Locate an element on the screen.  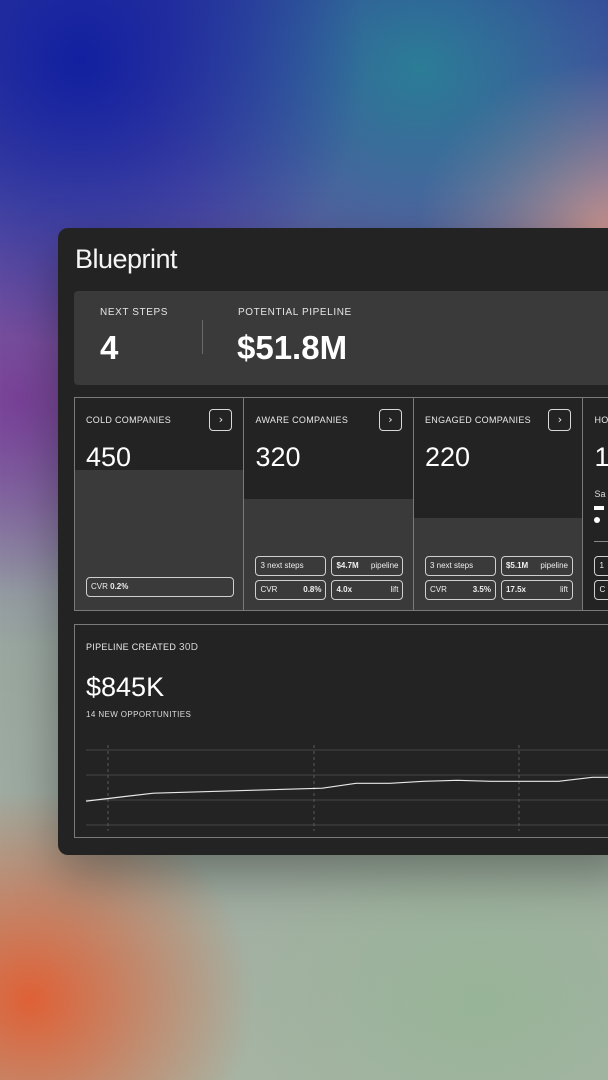
pipeline-value: $4.7M is located at coordinates (347, 565).